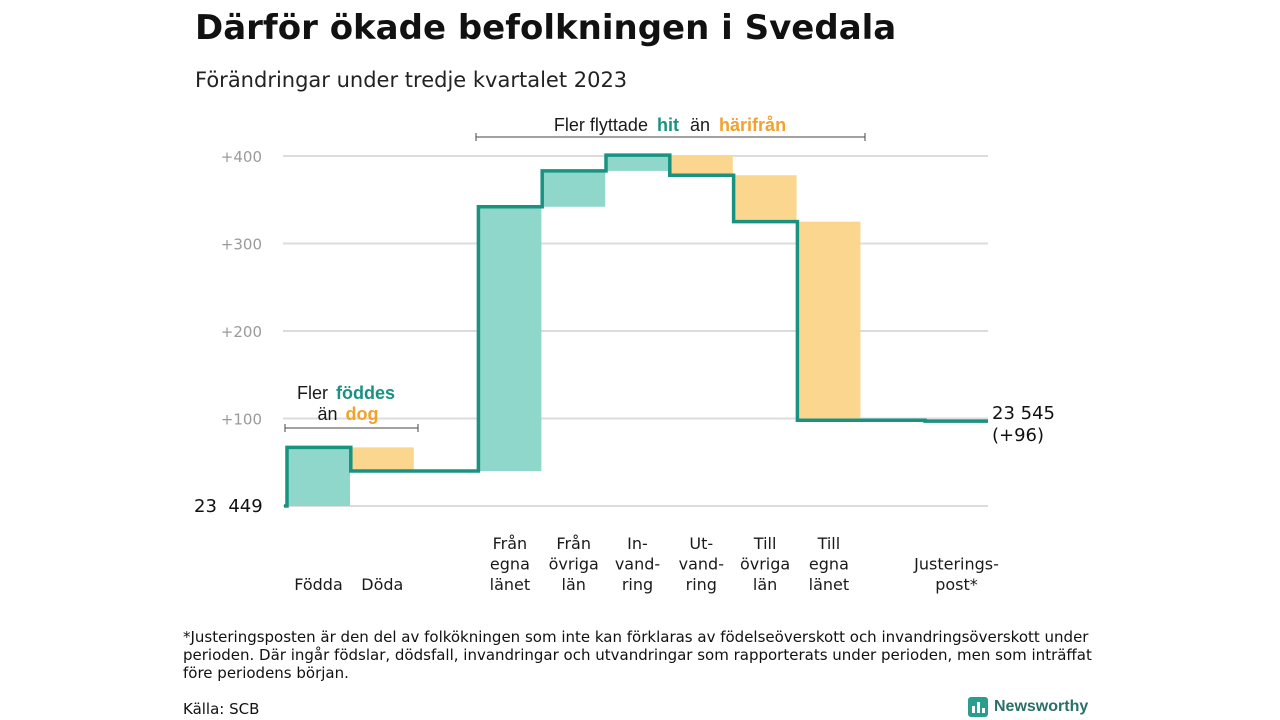 The width and height of the screenshot is (1280, 720). What do you see at coordinates (241, 420) in the screenshot?
I see `y-tick-label: +100` at bounding box center [241, 420].